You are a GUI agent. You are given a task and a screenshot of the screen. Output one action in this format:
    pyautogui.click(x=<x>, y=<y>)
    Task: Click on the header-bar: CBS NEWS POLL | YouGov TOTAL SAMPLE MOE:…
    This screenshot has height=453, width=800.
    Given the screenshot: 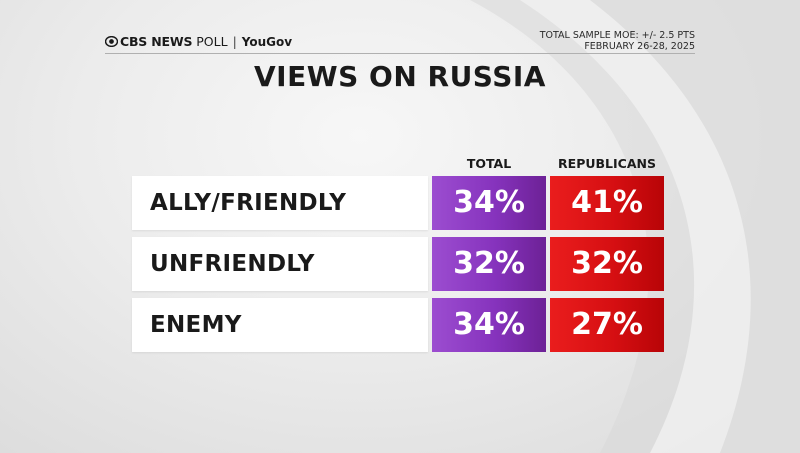 What is the action you would take?
    pyautogui.click(x=400, y=41)
    